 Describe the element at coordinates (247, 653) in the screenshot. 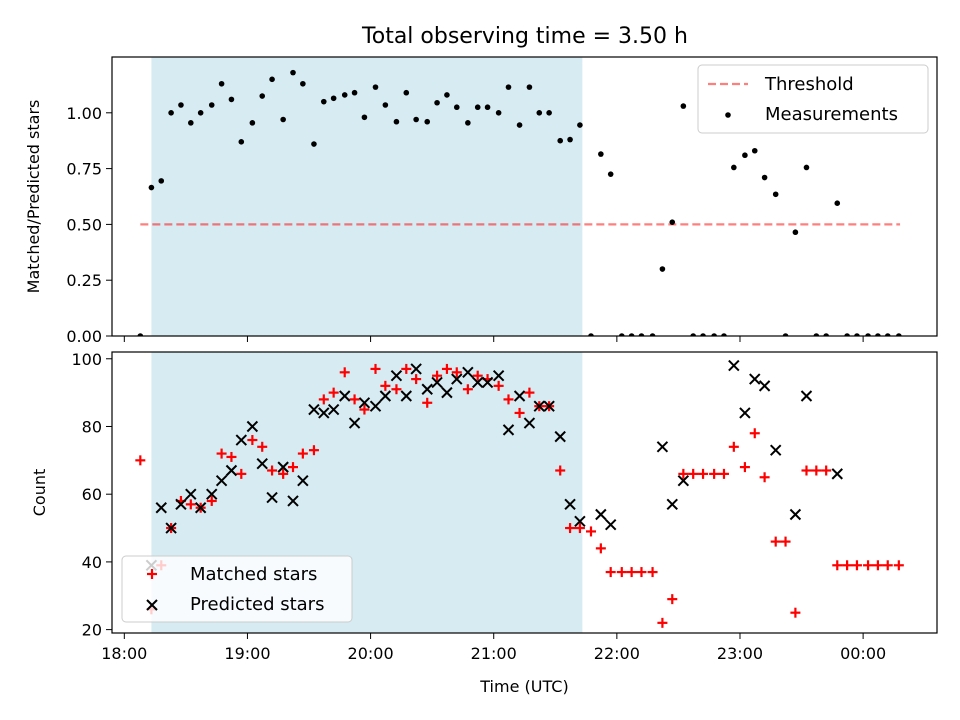

I see `x-tick-label: 19:00` at that location.